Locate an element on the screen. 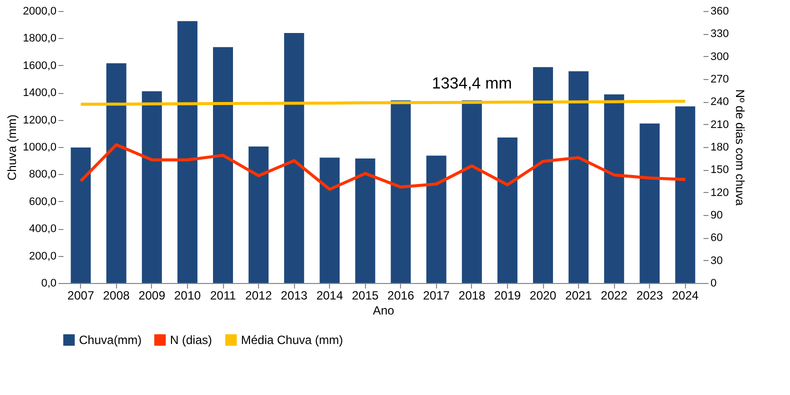  y2-tick-label: 270 is located at coordinates (719, 80).